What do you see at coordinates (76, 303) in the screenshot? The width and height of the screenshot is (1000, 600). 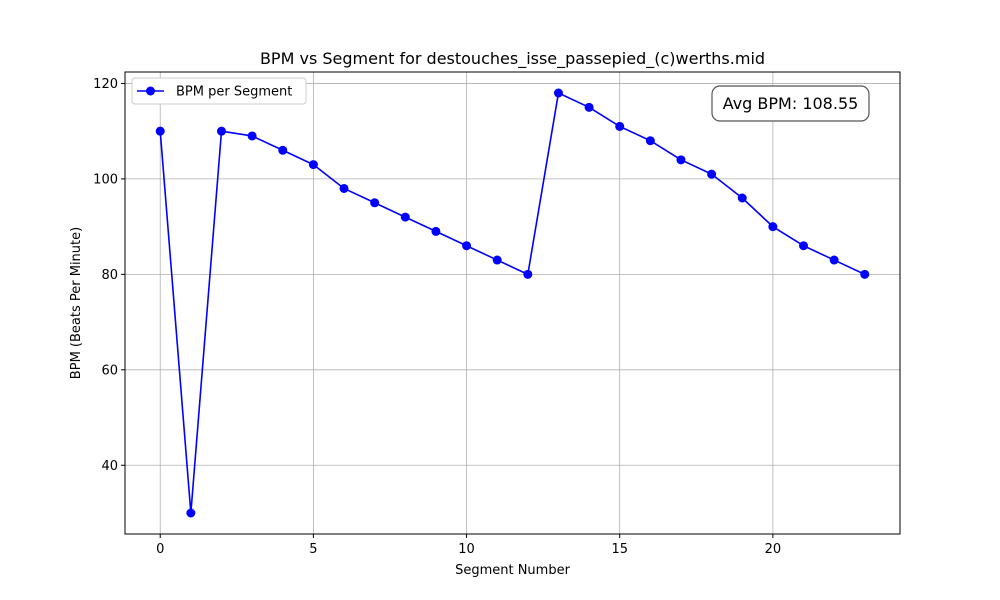 I see `y-axis-label: BPM (Beats Per Minute)` at bounding box center [76, 303].